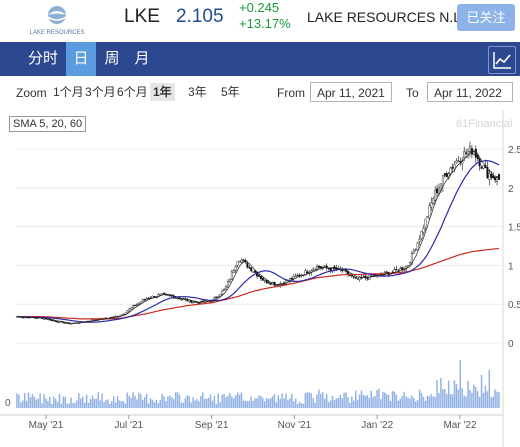 This screenshot has height=447, width=520. I want to click on y-tick-label: 2, so click(511, 189).